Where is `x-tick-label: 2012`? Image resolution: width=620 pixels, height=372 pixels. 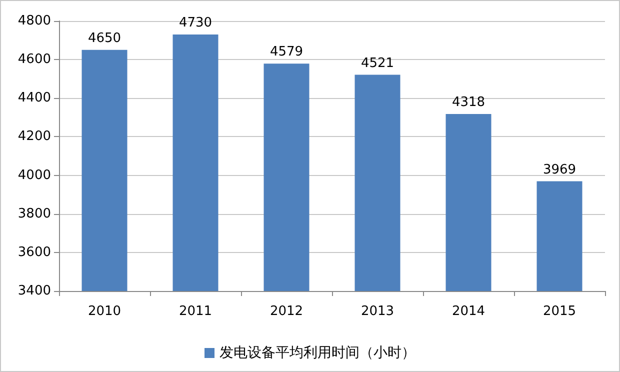 x-tick-label: 2012 is located at coordinates (287, 311).